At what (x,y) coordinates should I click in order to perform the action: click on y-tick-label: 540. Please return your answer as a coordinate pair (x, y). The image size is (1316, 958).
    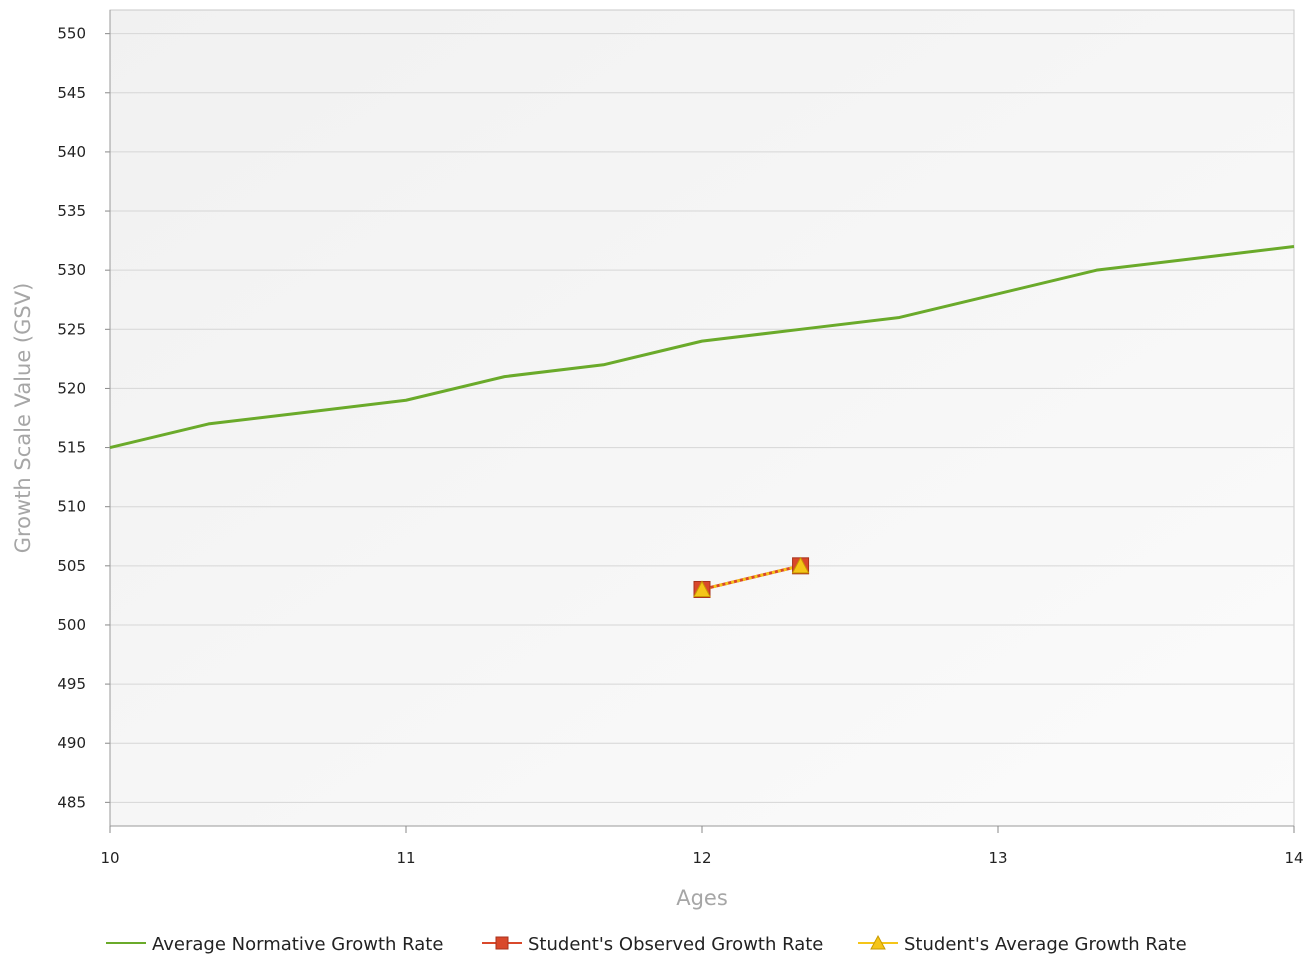
    Looking at the image, I should click on (71, 152).